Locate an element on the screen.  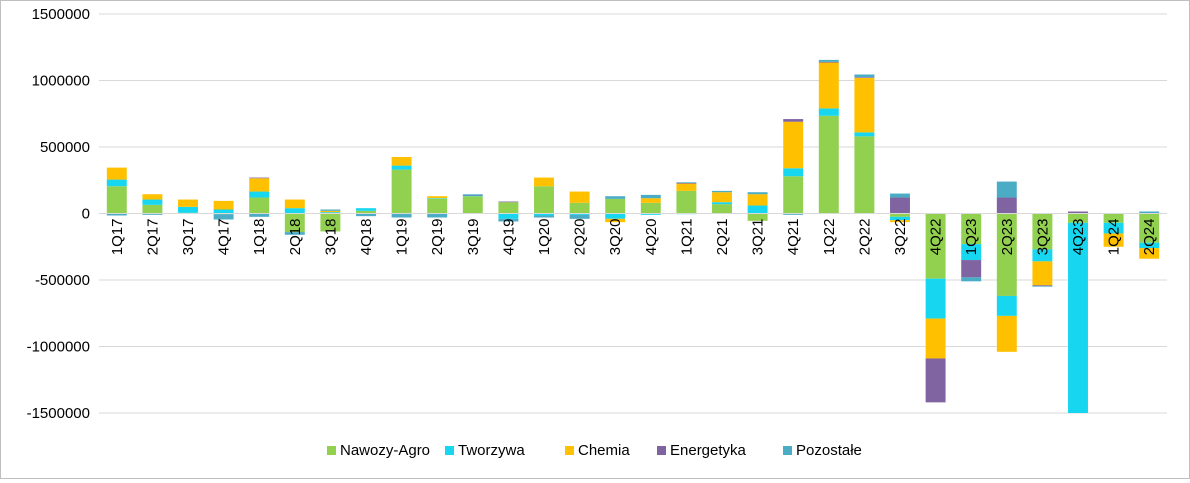
bar-tworzywa-4q22 is located at coordinates (935, 298).